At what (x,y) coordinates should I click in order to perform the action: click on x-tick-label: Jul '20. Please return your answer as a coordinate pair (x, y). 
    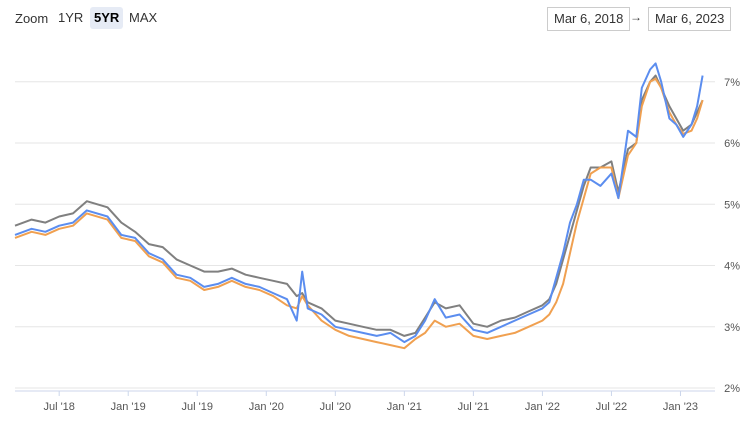
    Looking at the image, I should click on (335, 407).